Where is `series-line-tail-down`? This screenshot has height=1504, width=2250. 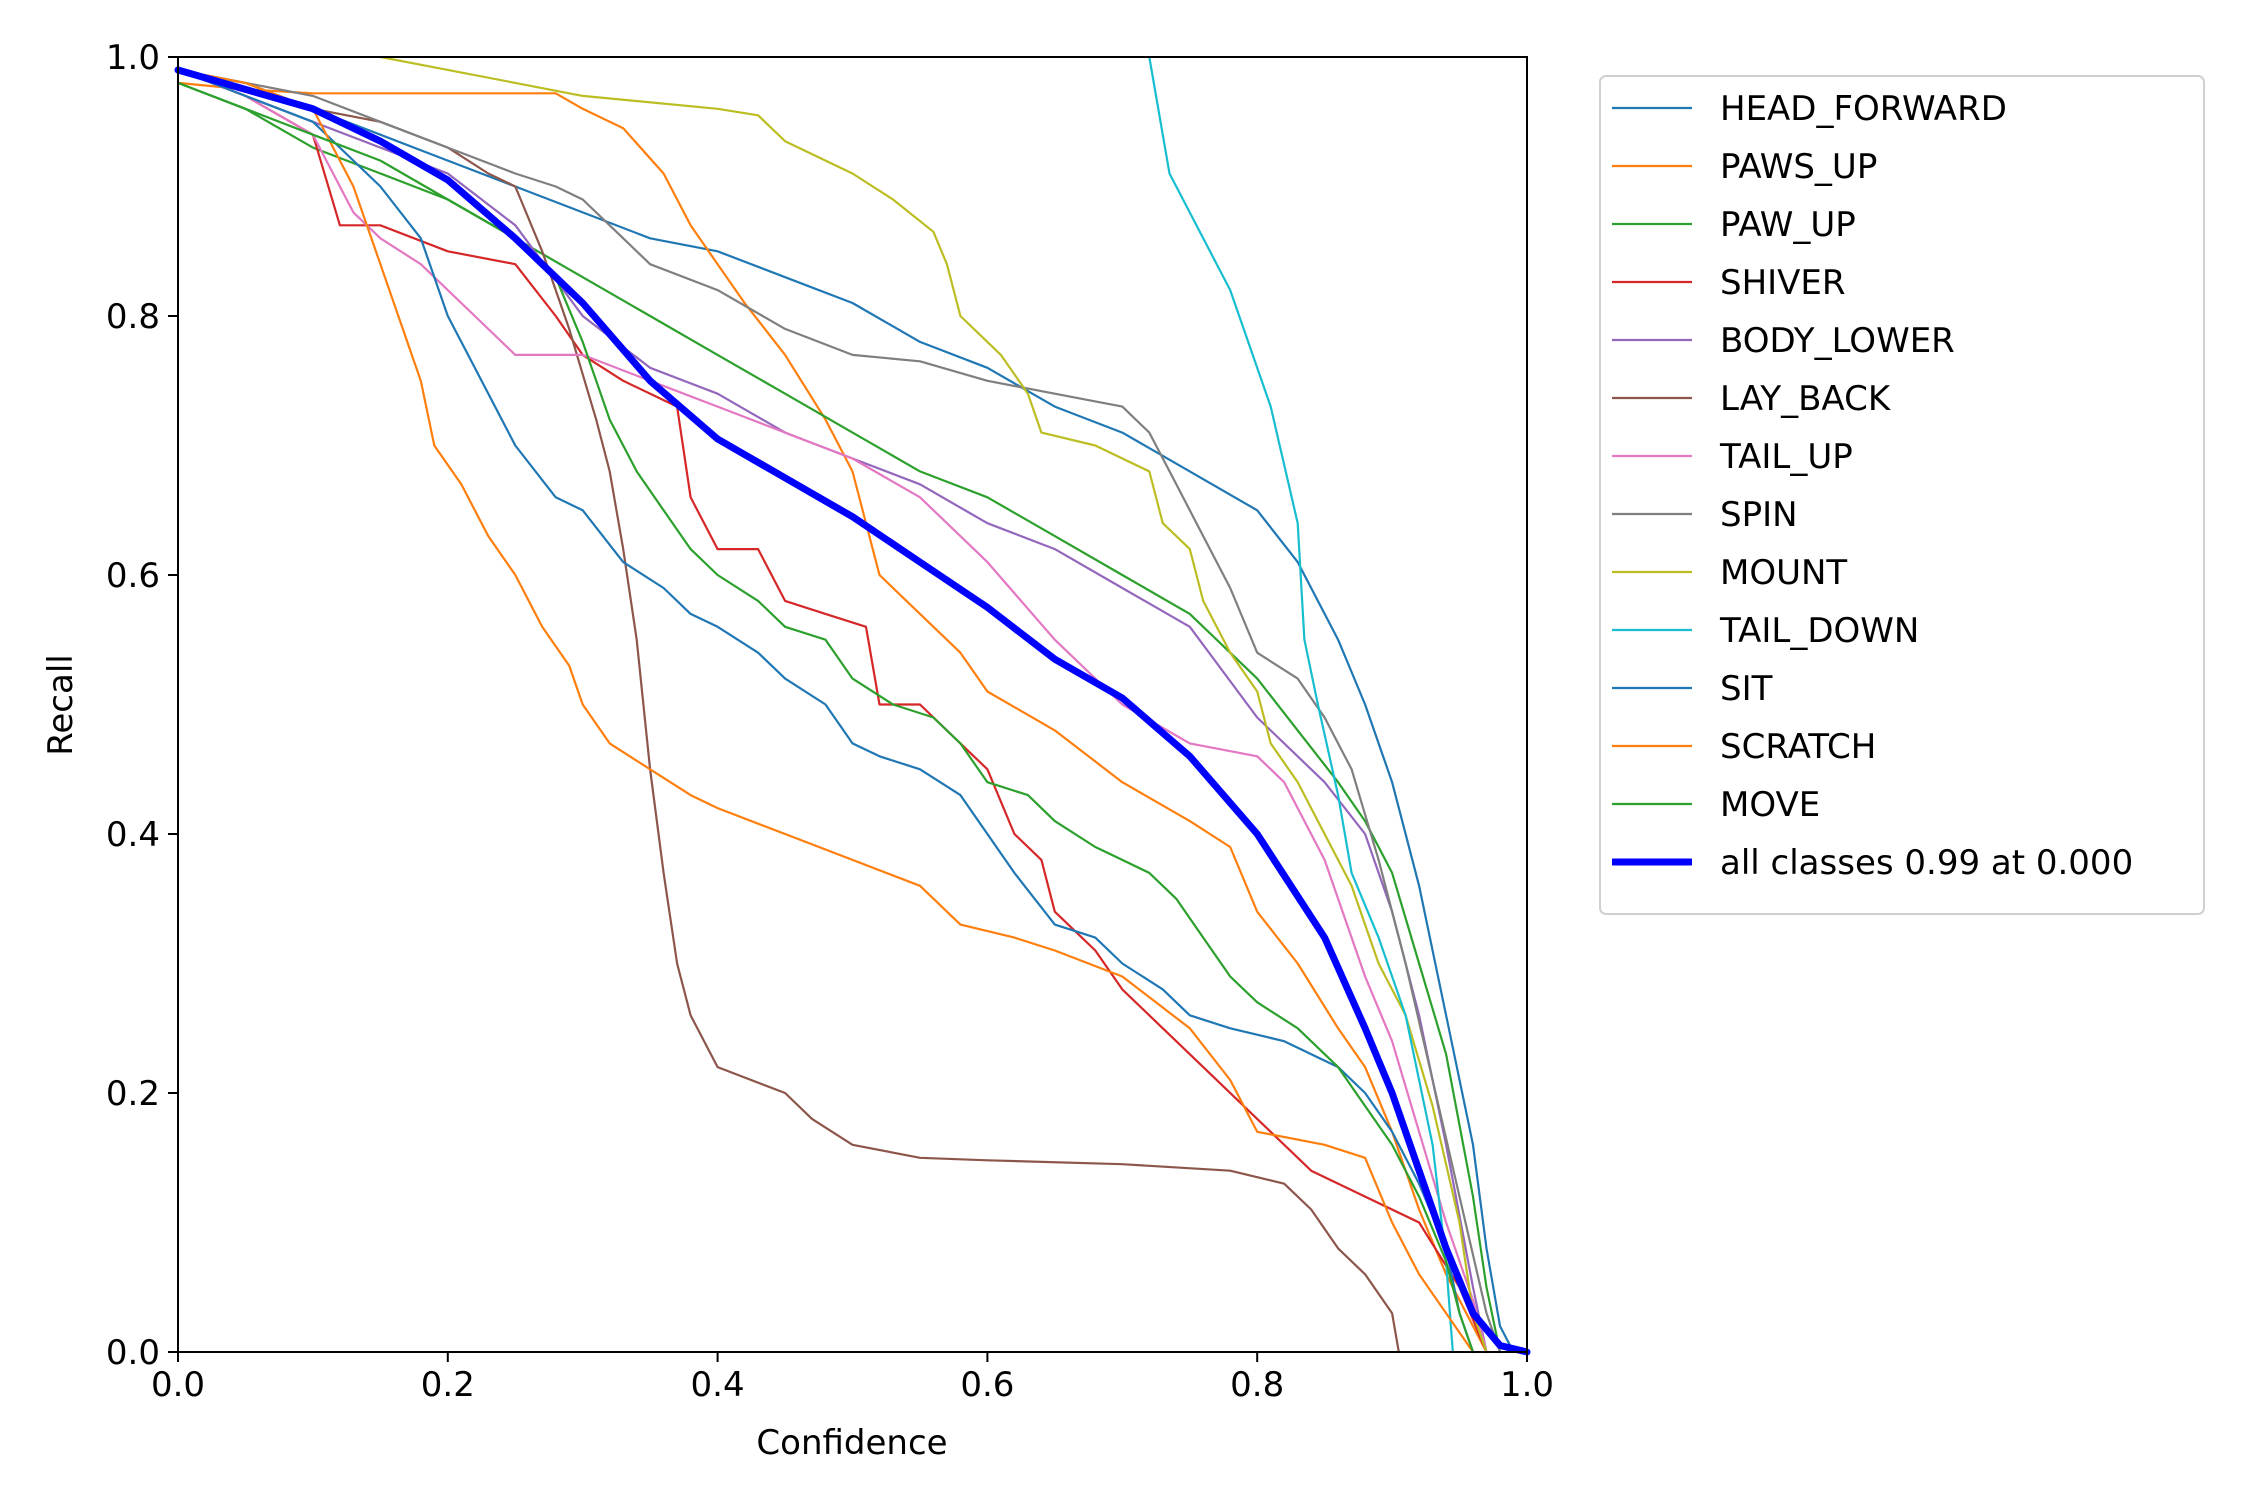 series-line-tail-down is located at coordinates (1301, 704).